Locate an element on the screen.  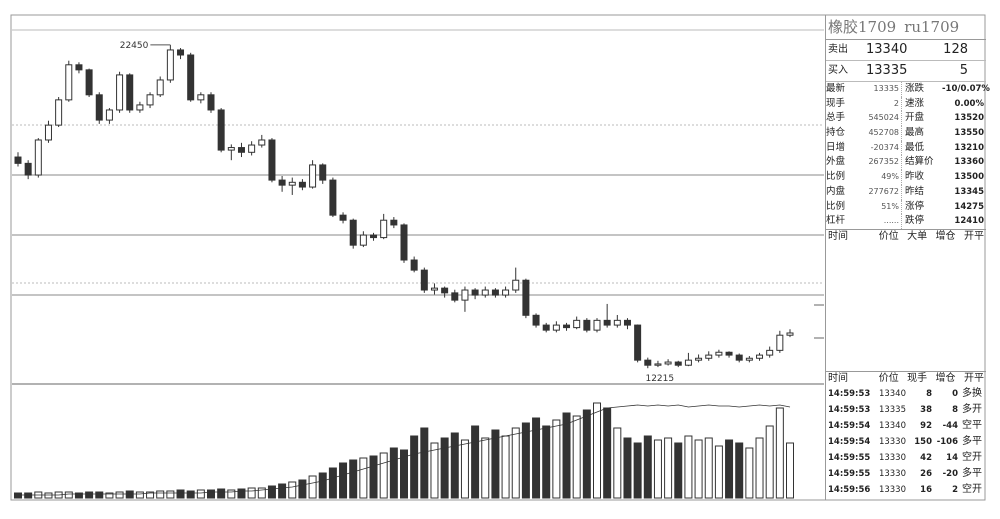
quote-row: 最新 13335 涨跌 -10/0.07% is located at coordinates (908, 89).